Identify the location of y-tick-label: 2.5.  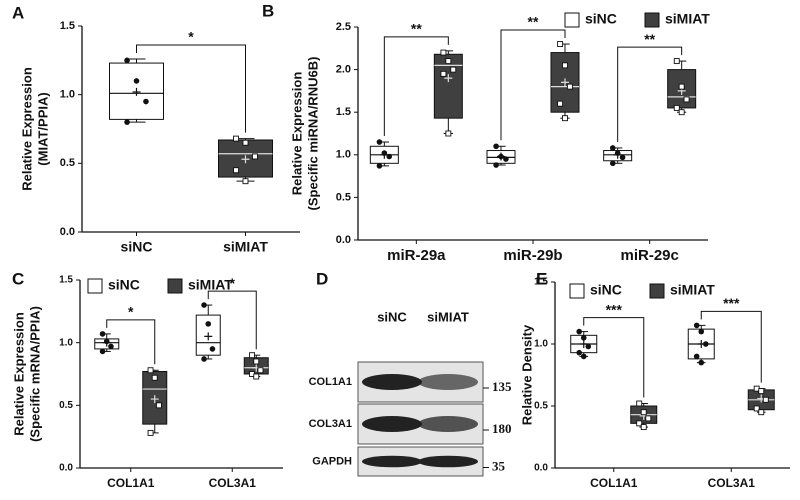
(343, 27).